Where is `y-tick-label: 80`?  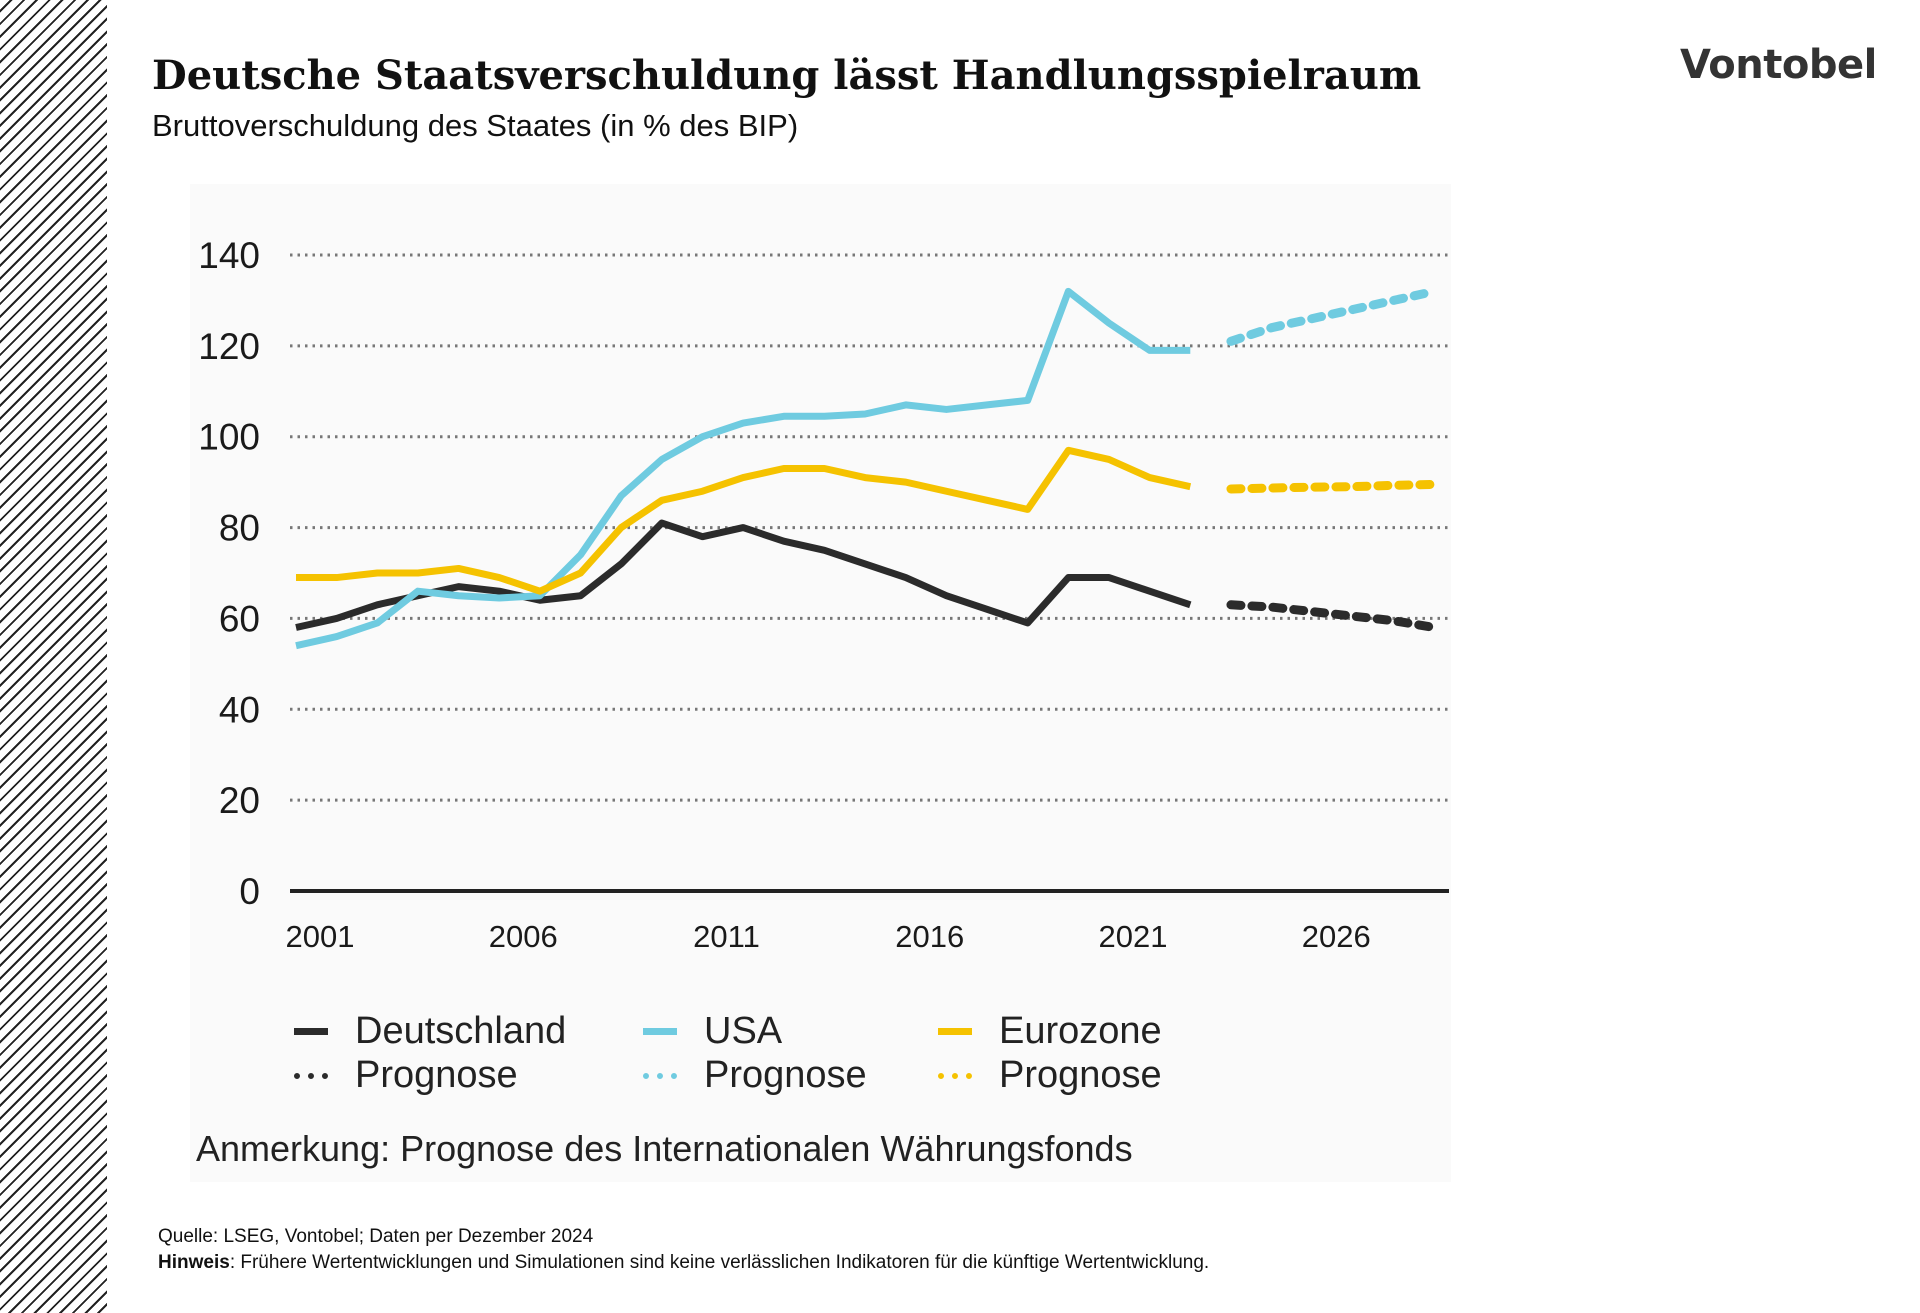
y-tick-label: 80 is located at coordinates (239, 528).